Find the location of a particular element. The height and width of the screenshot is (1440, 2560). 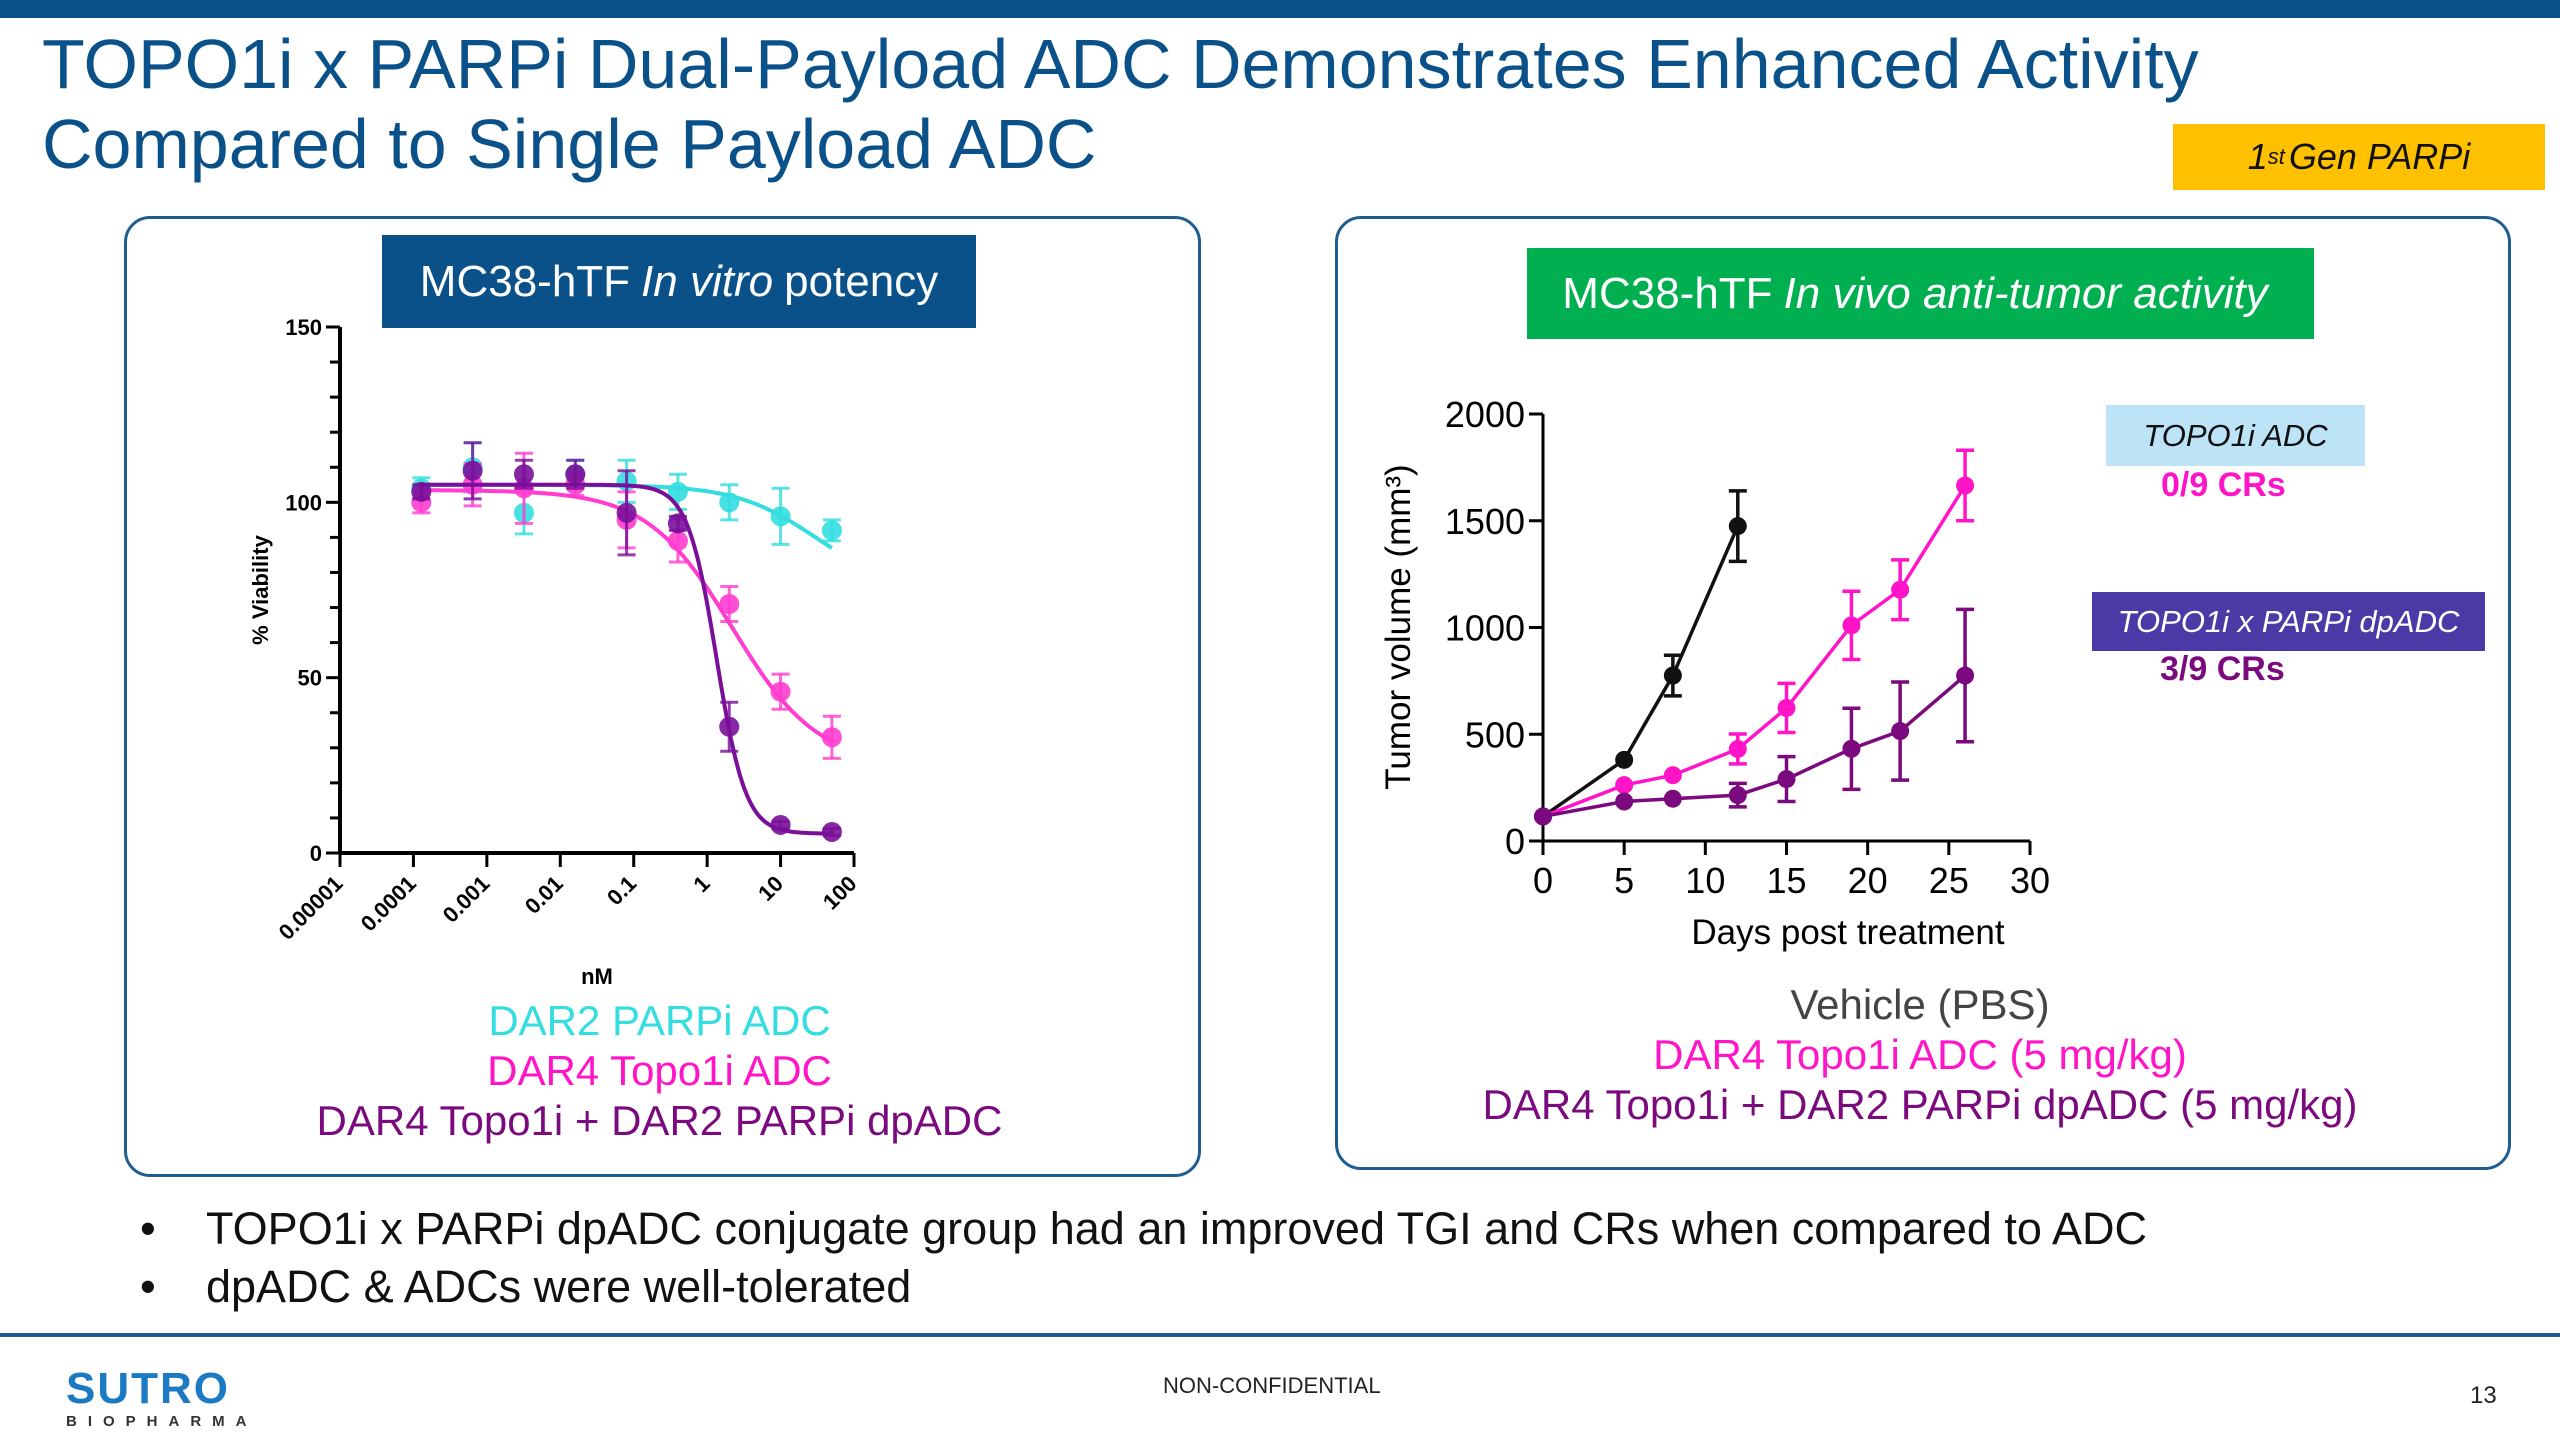

x-tick-label: 5 is located at coordinates (1624, 880).